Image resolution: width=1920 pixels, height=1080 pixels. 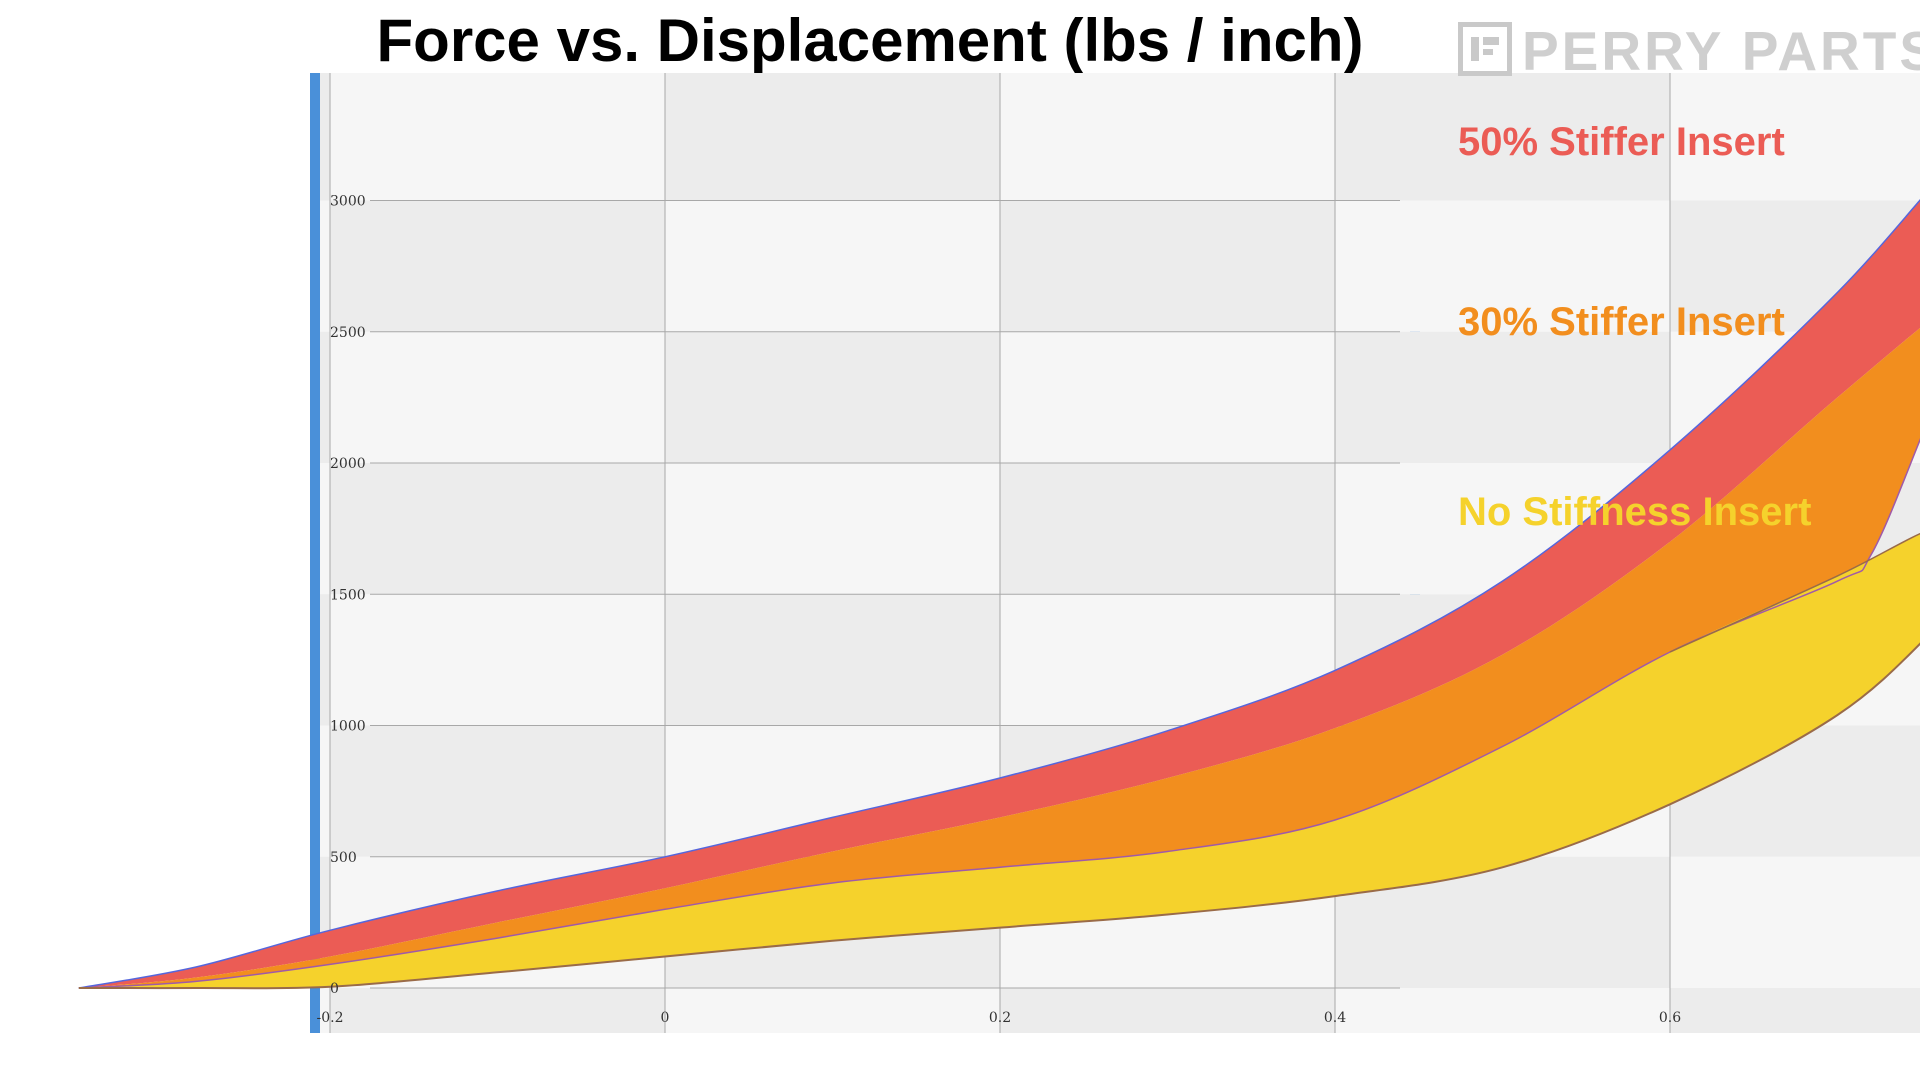 What do you see at coordinates (334, 989) in the screenshot?
I see `y-tick-label: 0` at bounding box center [334, 989].